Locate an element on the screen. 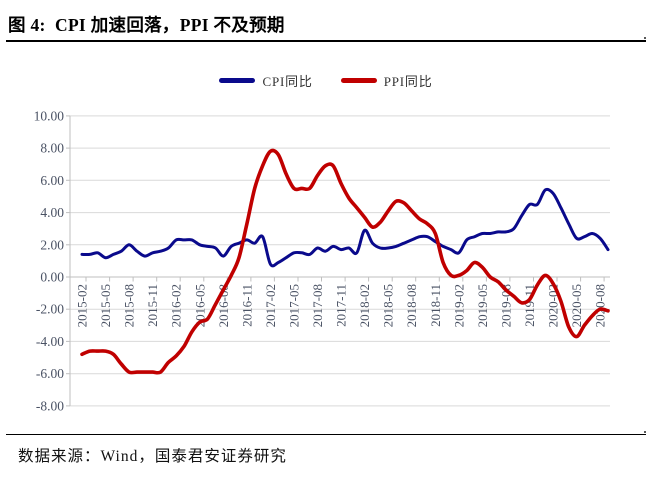 This screenshot has width=652, height=480. x-tick-label: 2017-08 is located at coordinates (317, 305).